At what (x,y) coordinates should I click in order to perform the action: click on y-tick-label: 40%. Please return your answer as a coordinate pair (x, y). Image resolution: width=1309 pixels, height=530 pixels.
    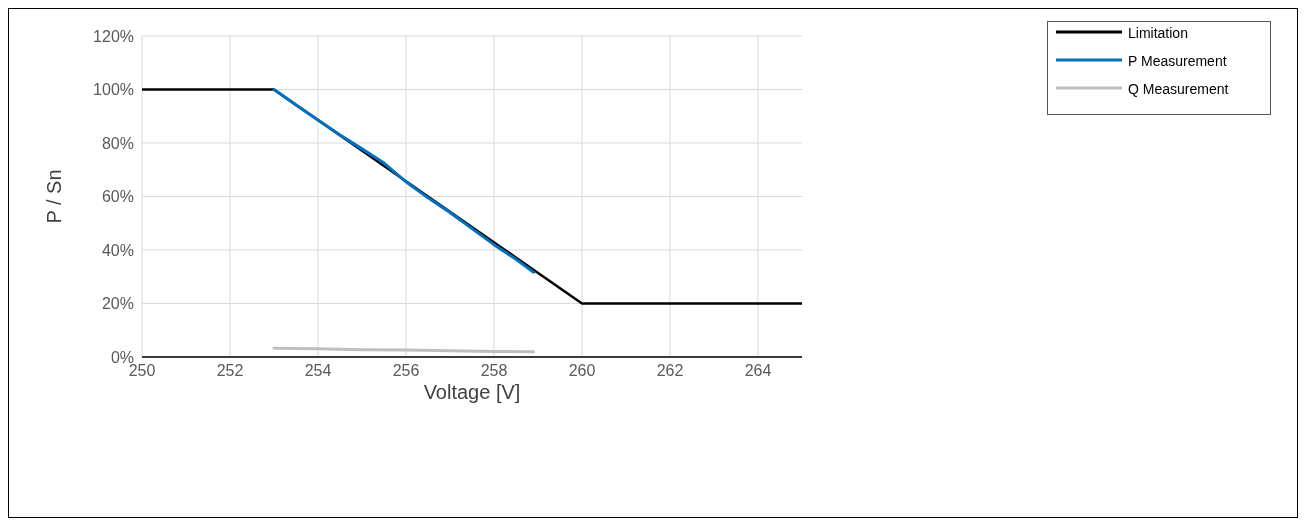
    Looking at the image, I should click on (117, 250).